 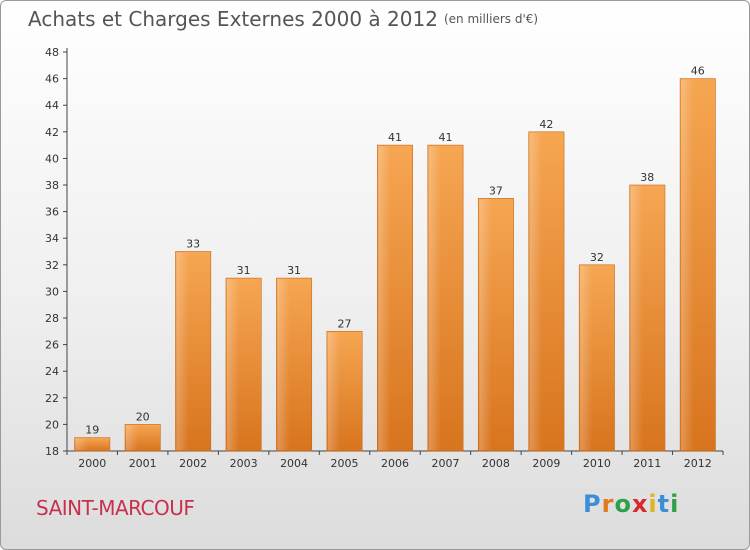 What do you see at coordinates (445, 137) in the screenshot?
I see `value-label-2007: 41` at bounding box center [445, 137].